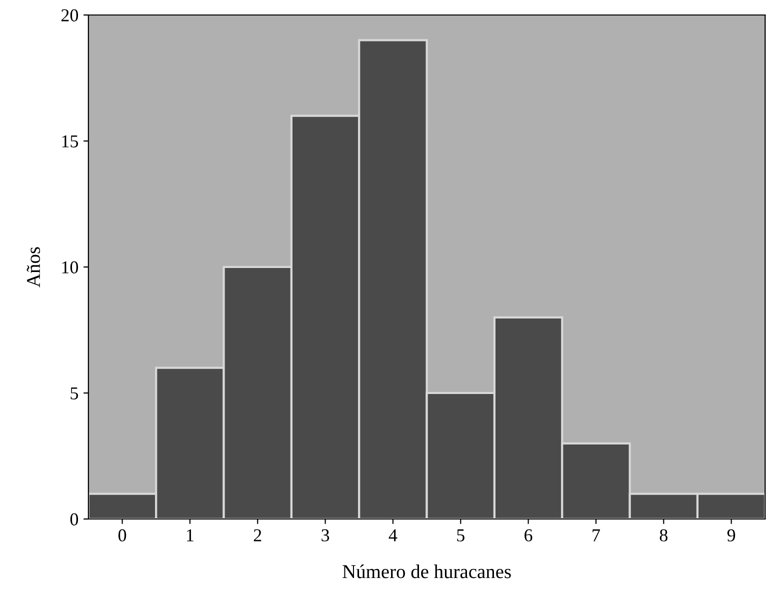 This screenshot has height=600, width=769. Describe the element at coordinates (258, 535) in the screenshot. I see `x-tick-label: 2` at that location.